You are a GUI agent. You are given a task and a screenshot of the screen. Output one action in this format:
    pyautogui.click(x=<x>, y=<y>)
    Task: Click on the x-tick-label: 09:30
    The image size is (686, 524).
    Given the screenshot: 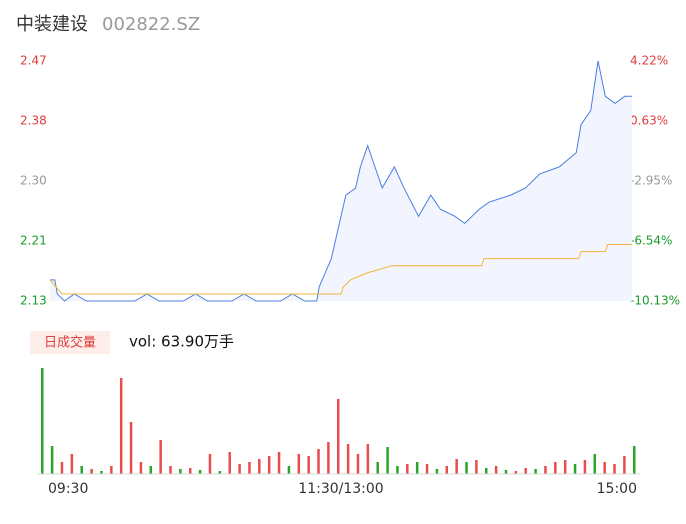 What is the action you would take?
    pyautogui.click(x=68, y=489)
    